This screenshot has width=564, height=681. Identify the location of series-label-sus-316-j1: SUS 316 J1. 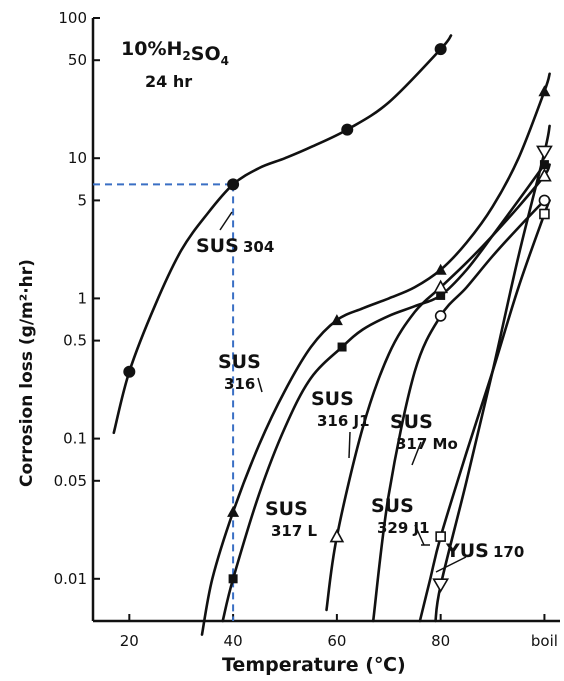
(340, 409).